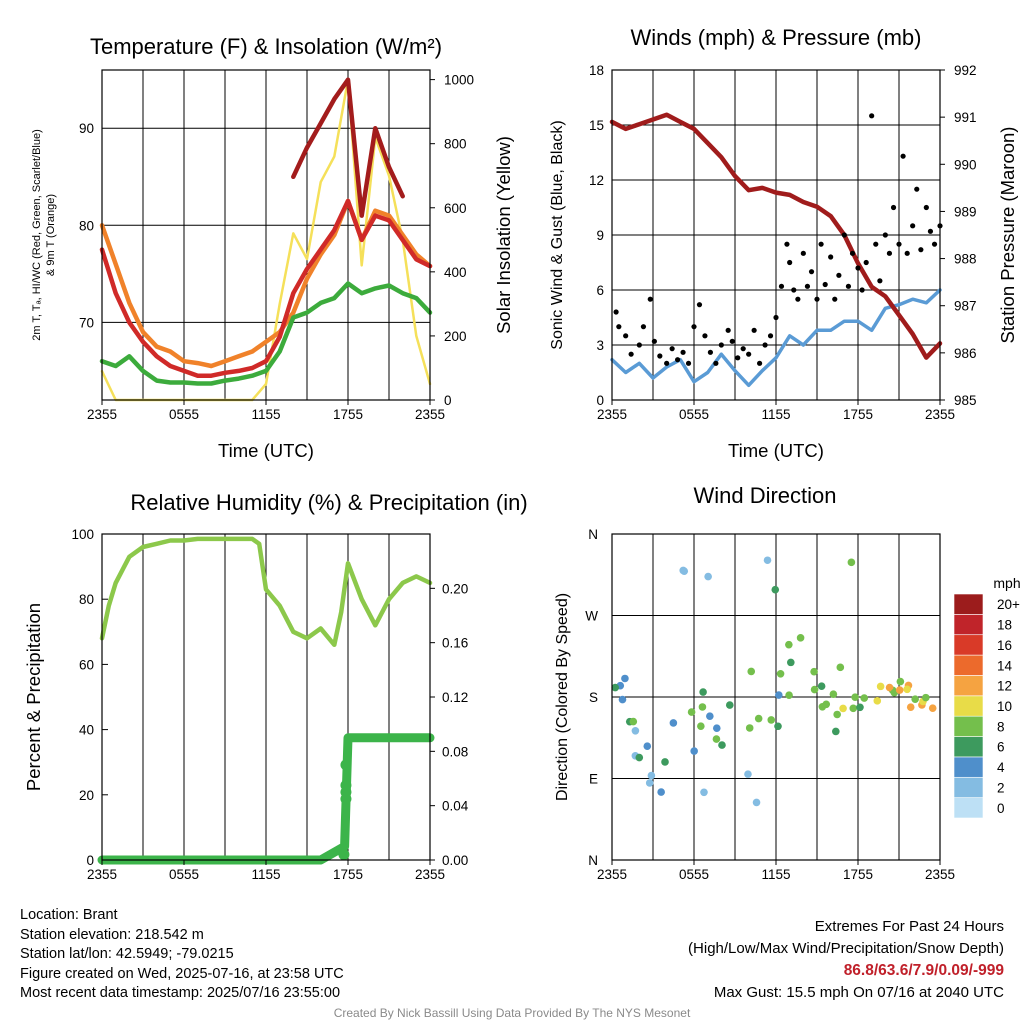 Image resolution: width=1024 pixels, height=1024 pixels. What do you see at coordinates (266, 283) in the screenshot?
I see `temp-9m-orange-line` at bounding box center [266, 283].